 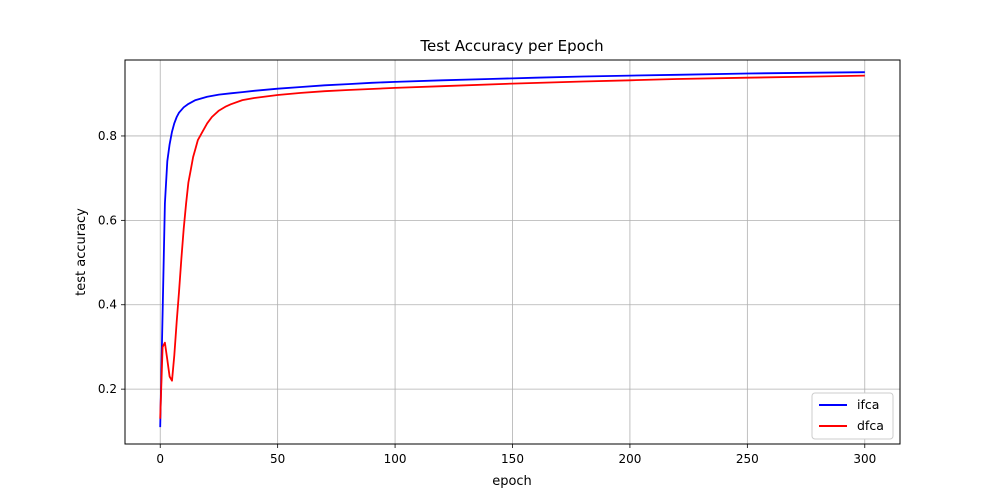 I want to click on y-tick-label: 0.8, so click(x=107, y=136).